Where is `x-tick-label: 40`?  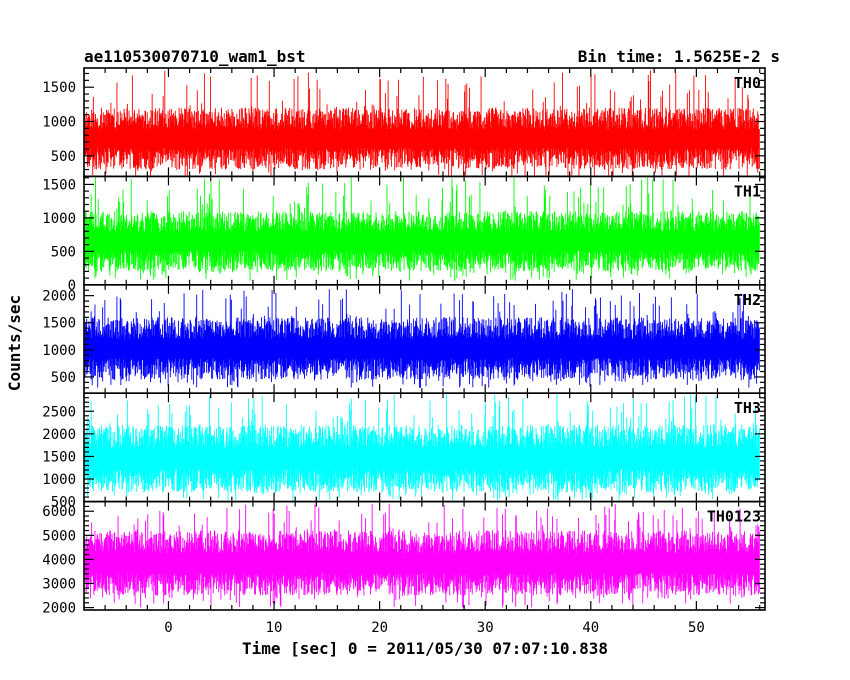 x-tick-label: 40 is located at coordinates (590, 628).